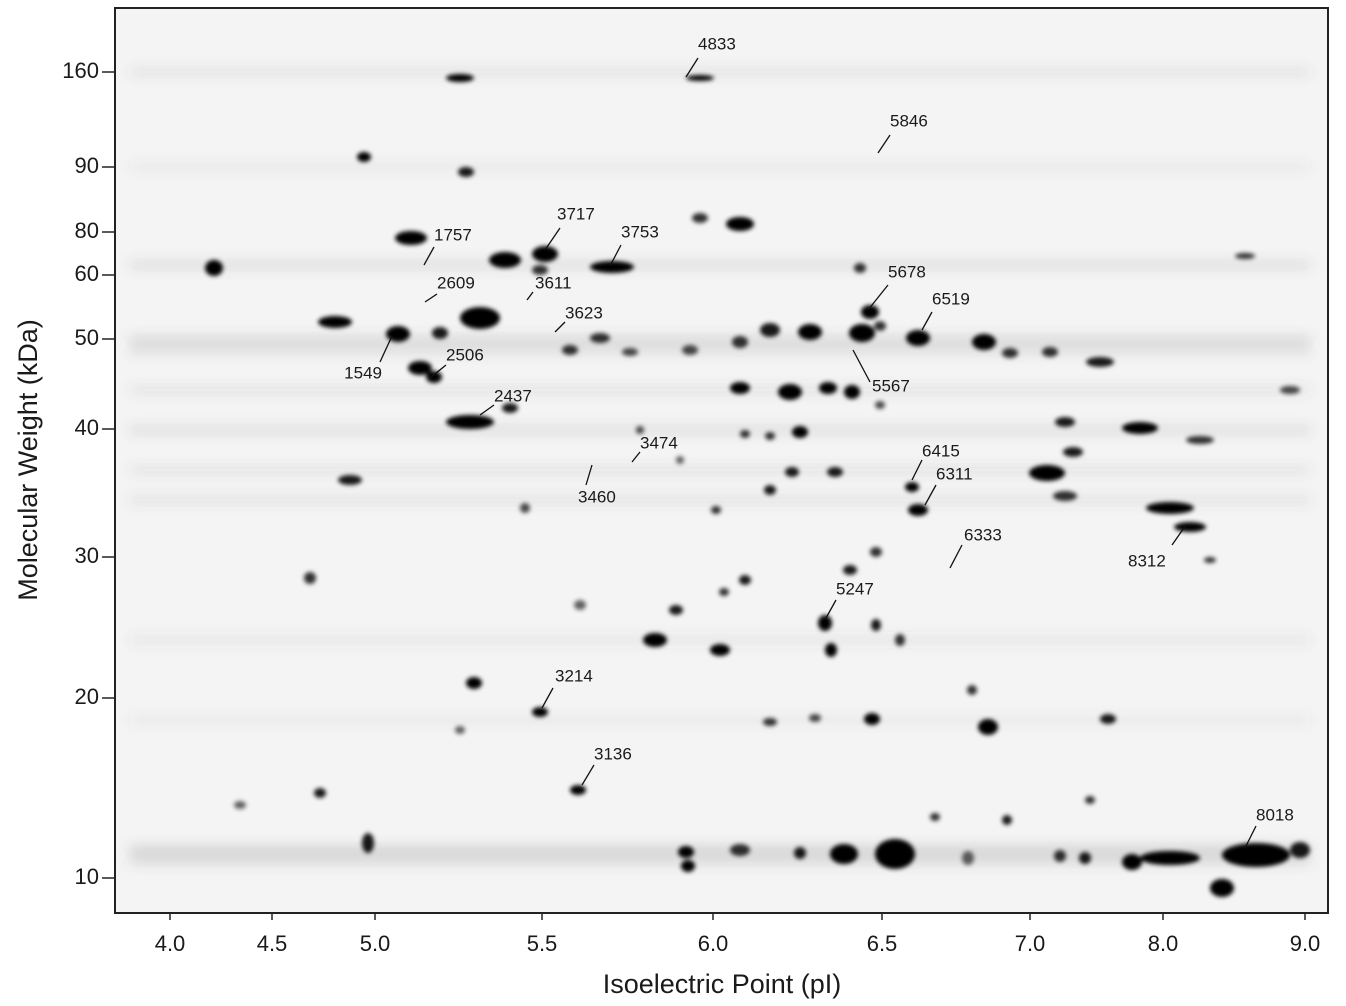 The height and width of the screenshot is (1006, 1346). I want to click on y-tick-label: 30, so click(87, 555).